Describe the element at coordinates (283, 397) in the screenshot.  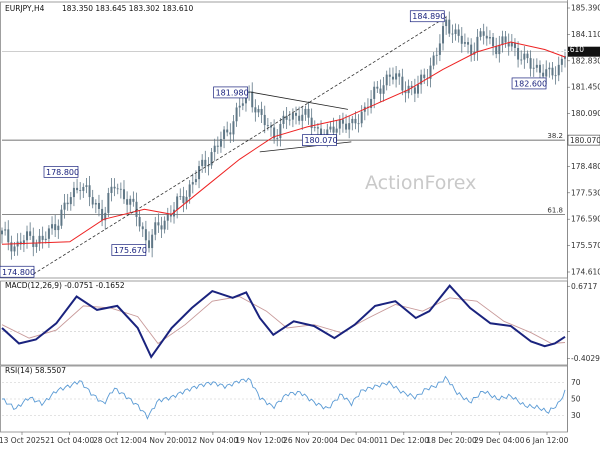
I see `rsi-line` at that location.